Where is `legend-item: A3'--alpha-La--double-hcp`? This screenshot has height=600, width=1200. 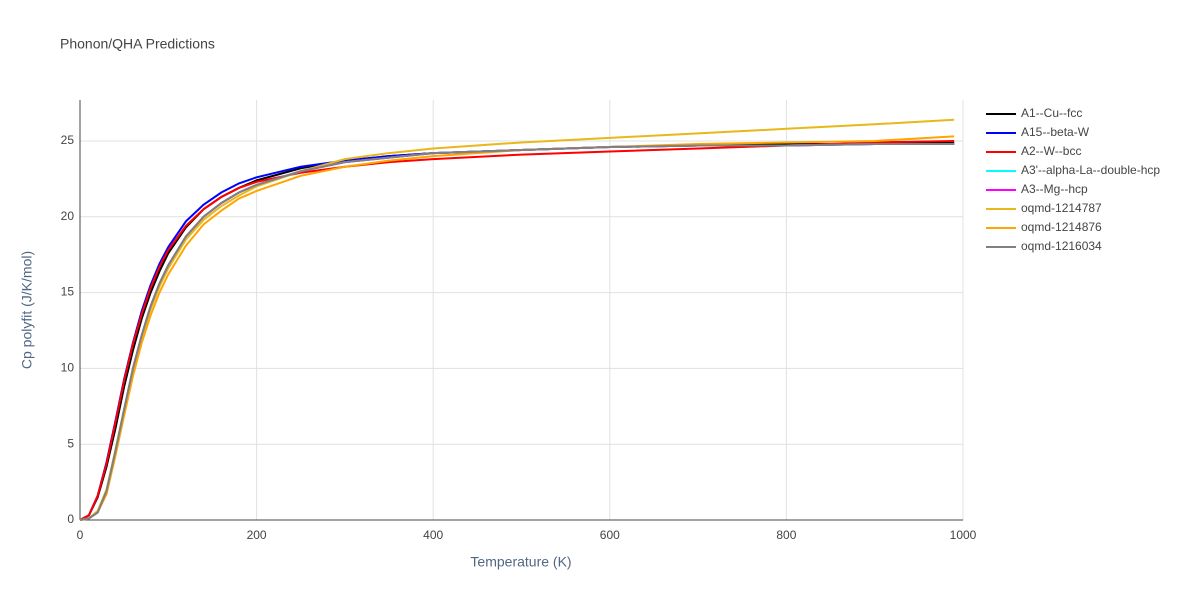
legend-item: A3'--alpha-La--double-hcp is located at coordinates (1073, 170).